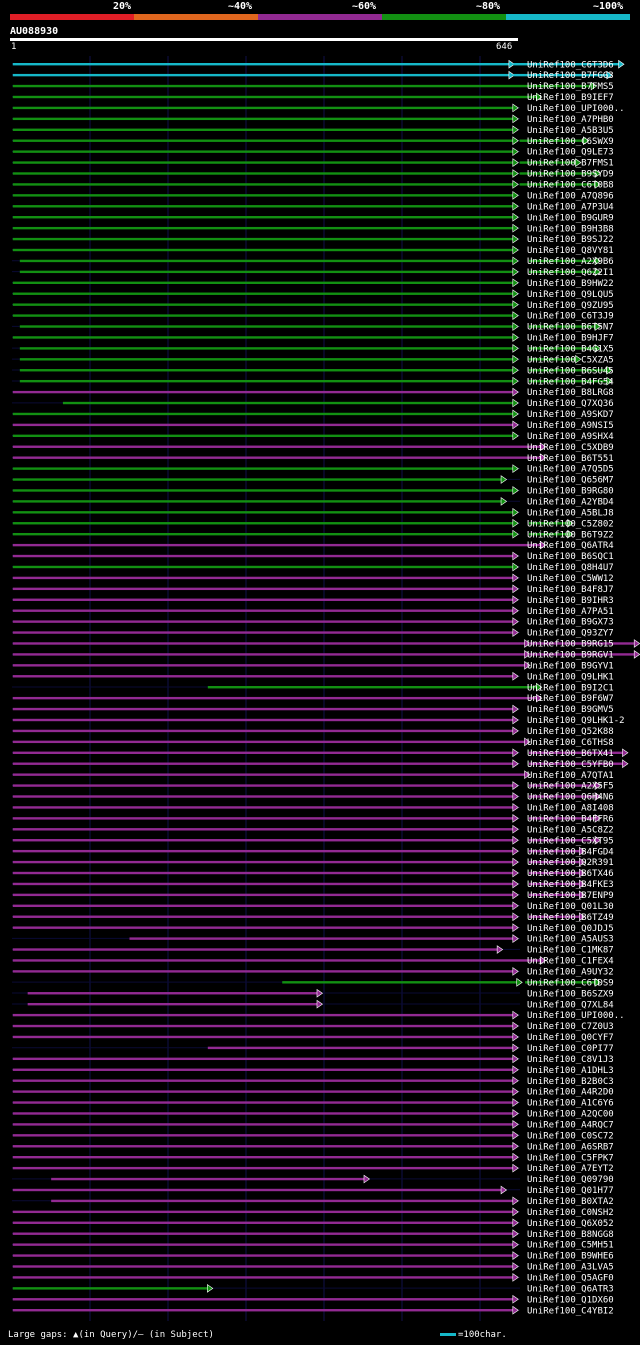 The height and width of the screenshot is (1345, 640). Describe the element at coordinates (570, 120) in the screenshot. I see `hit-name: UniRef100_A7PHB0` at that location.